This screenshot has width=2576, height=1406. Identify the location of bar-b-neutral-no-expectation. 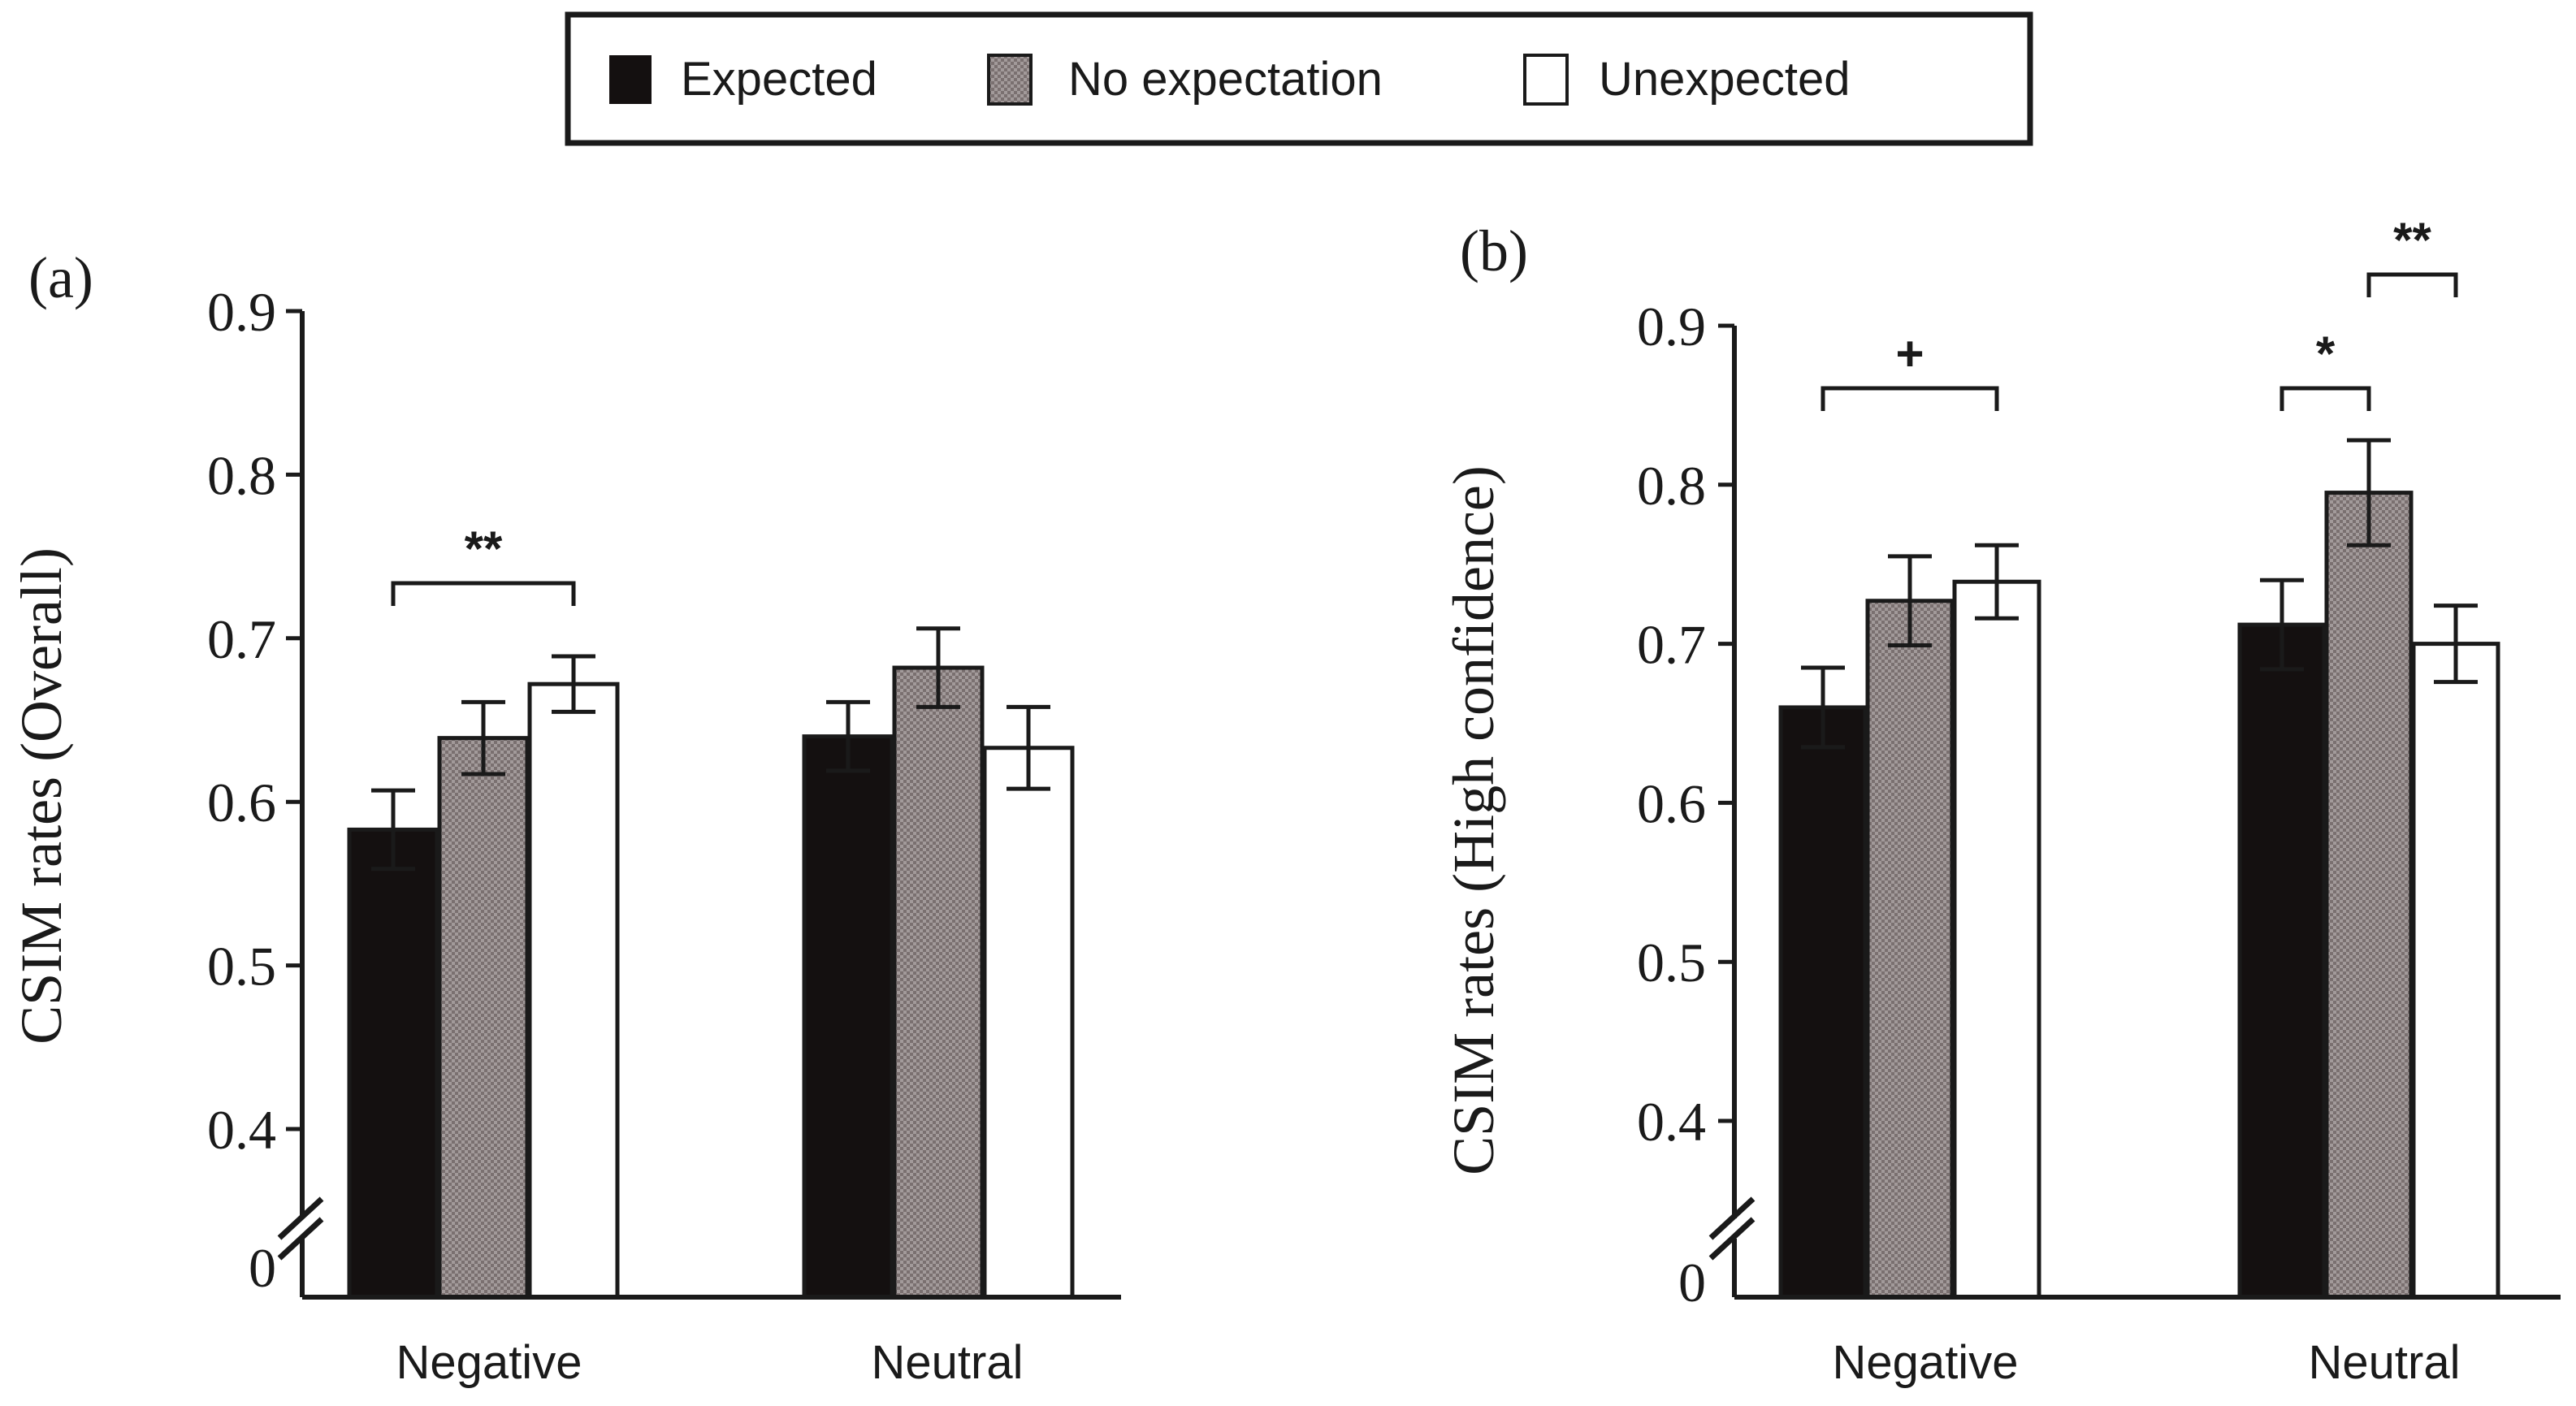
(2369, 895).